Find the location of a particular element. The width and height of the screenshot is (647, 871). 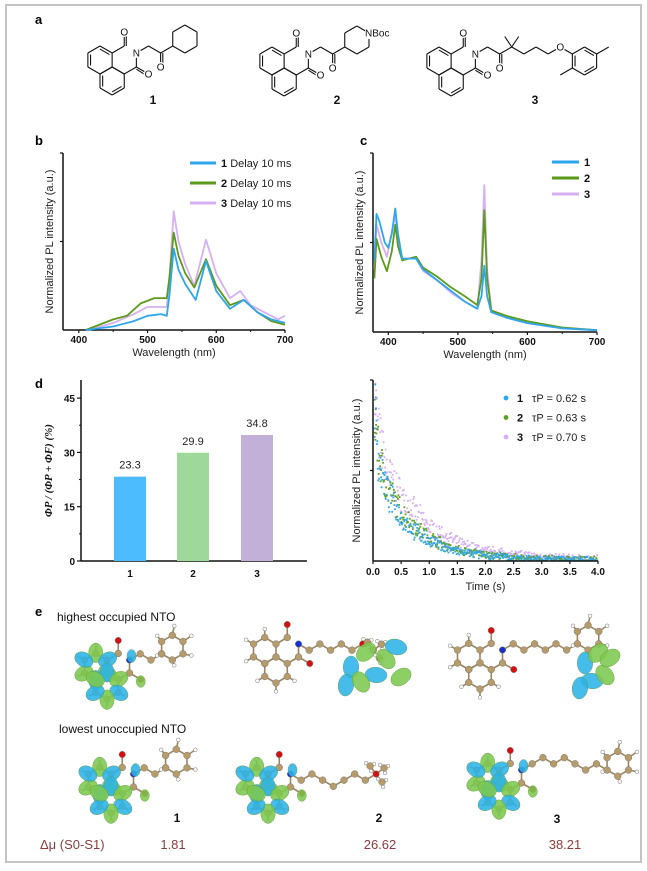

x-tick-label: 3.5 is located at coordinates (570, 572).